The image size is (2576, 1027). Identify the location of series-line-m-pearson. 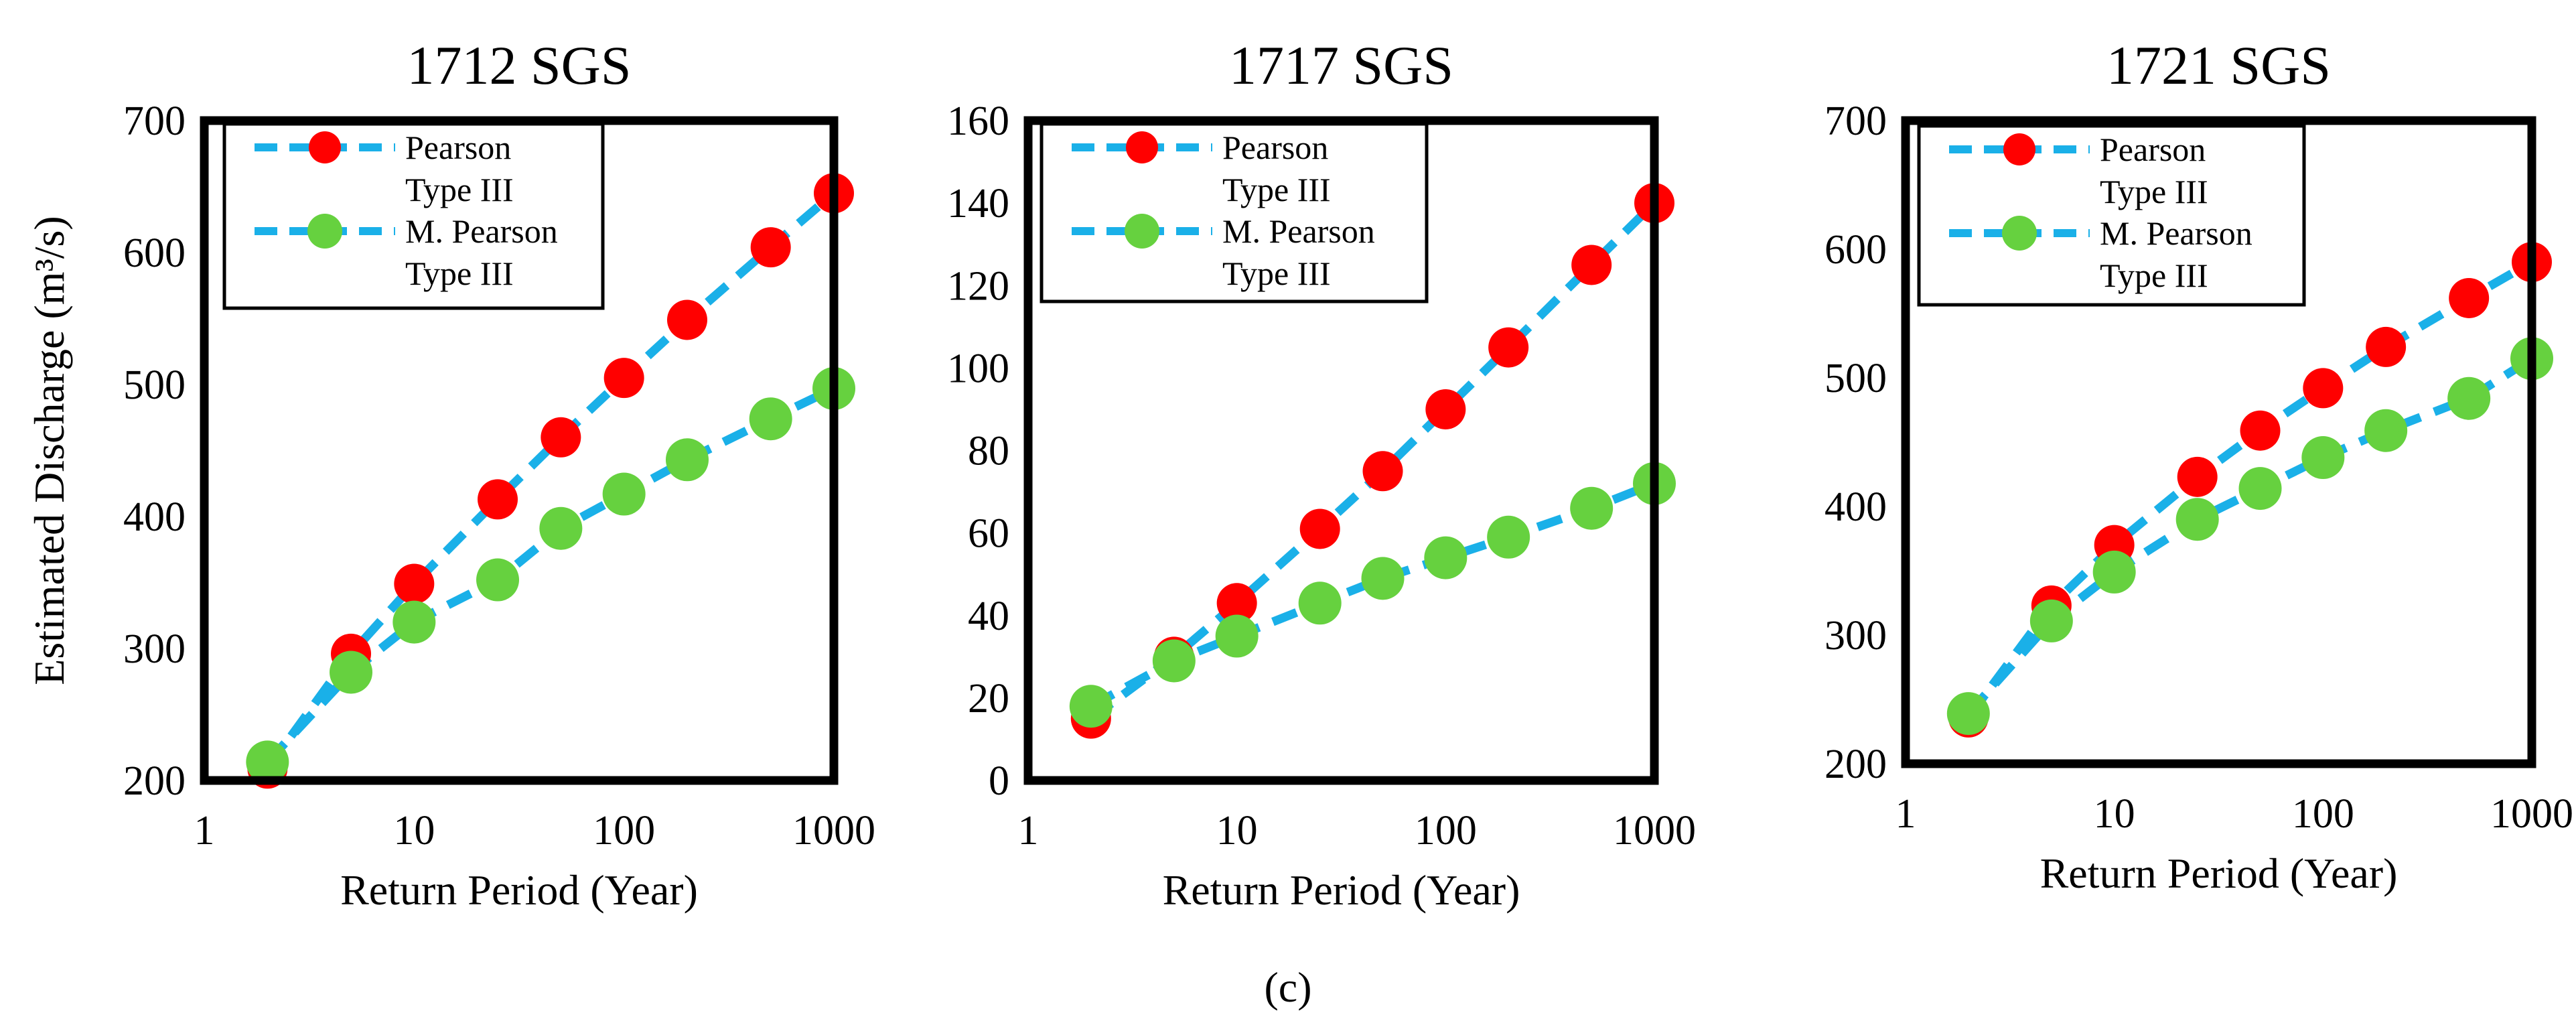
(2249, 535).